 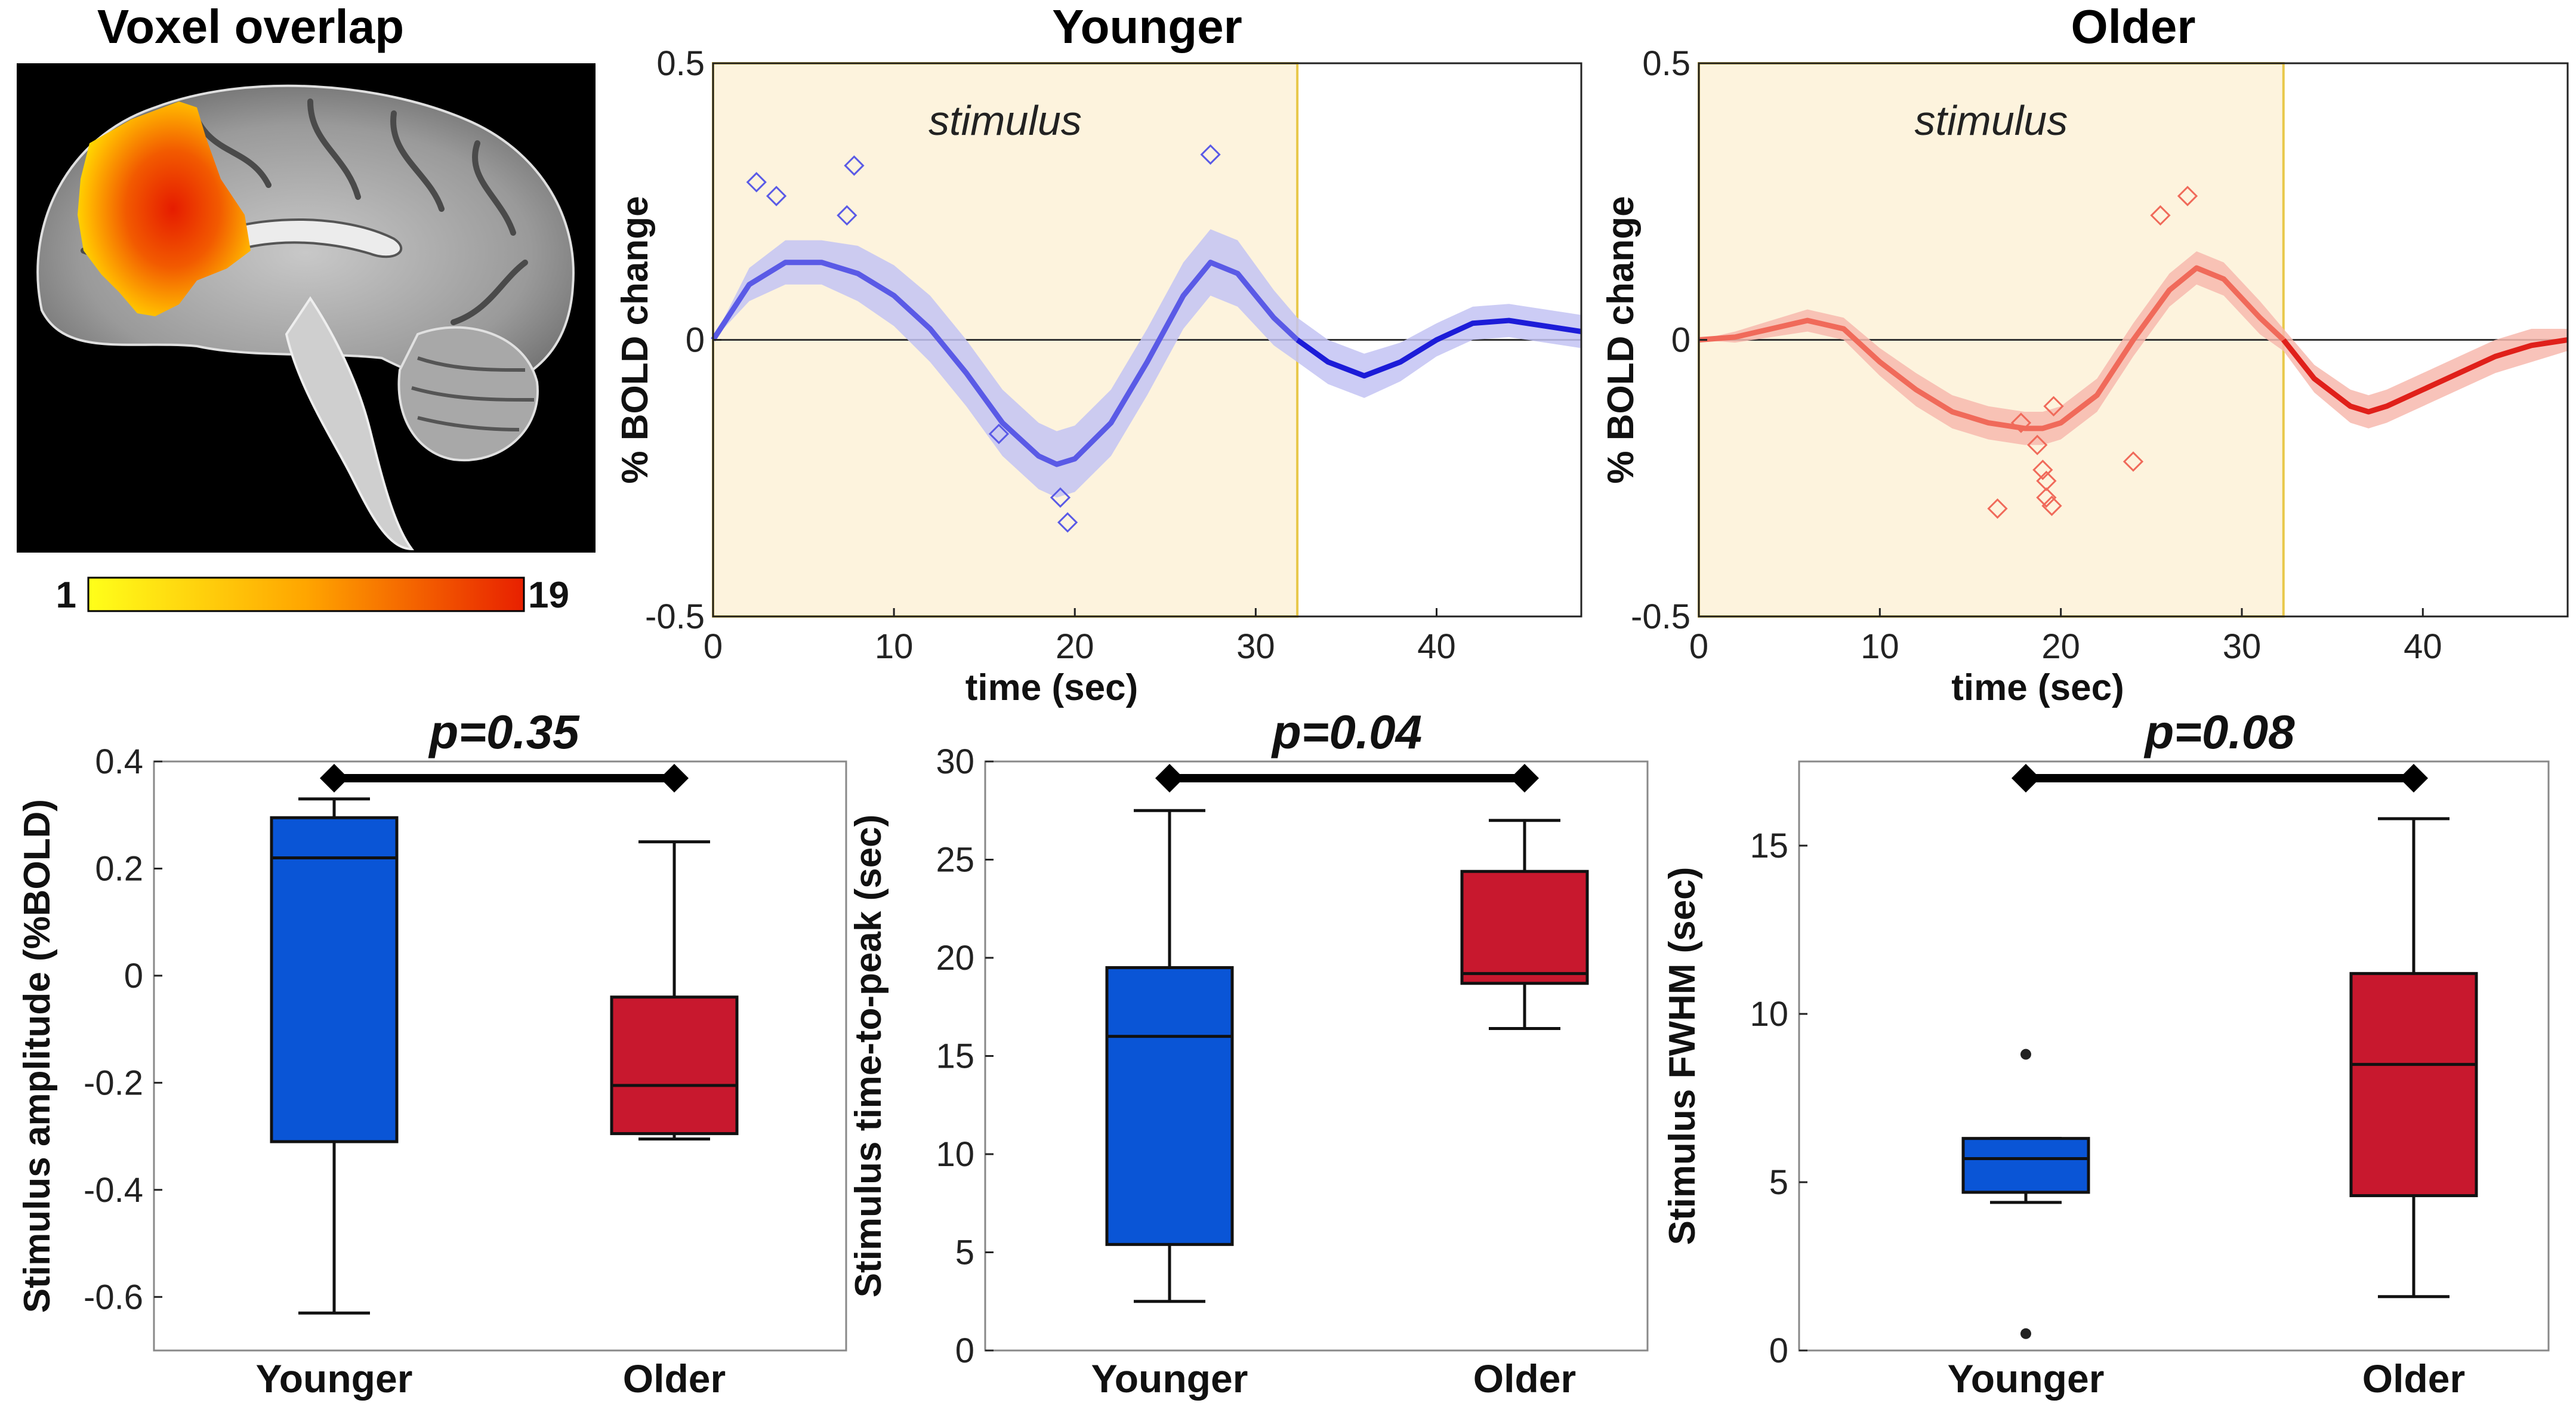 What do you see at coordinates (306, 594) in the screenshot?
I see `colorbar-gradient` at bounding box center [306, 594].